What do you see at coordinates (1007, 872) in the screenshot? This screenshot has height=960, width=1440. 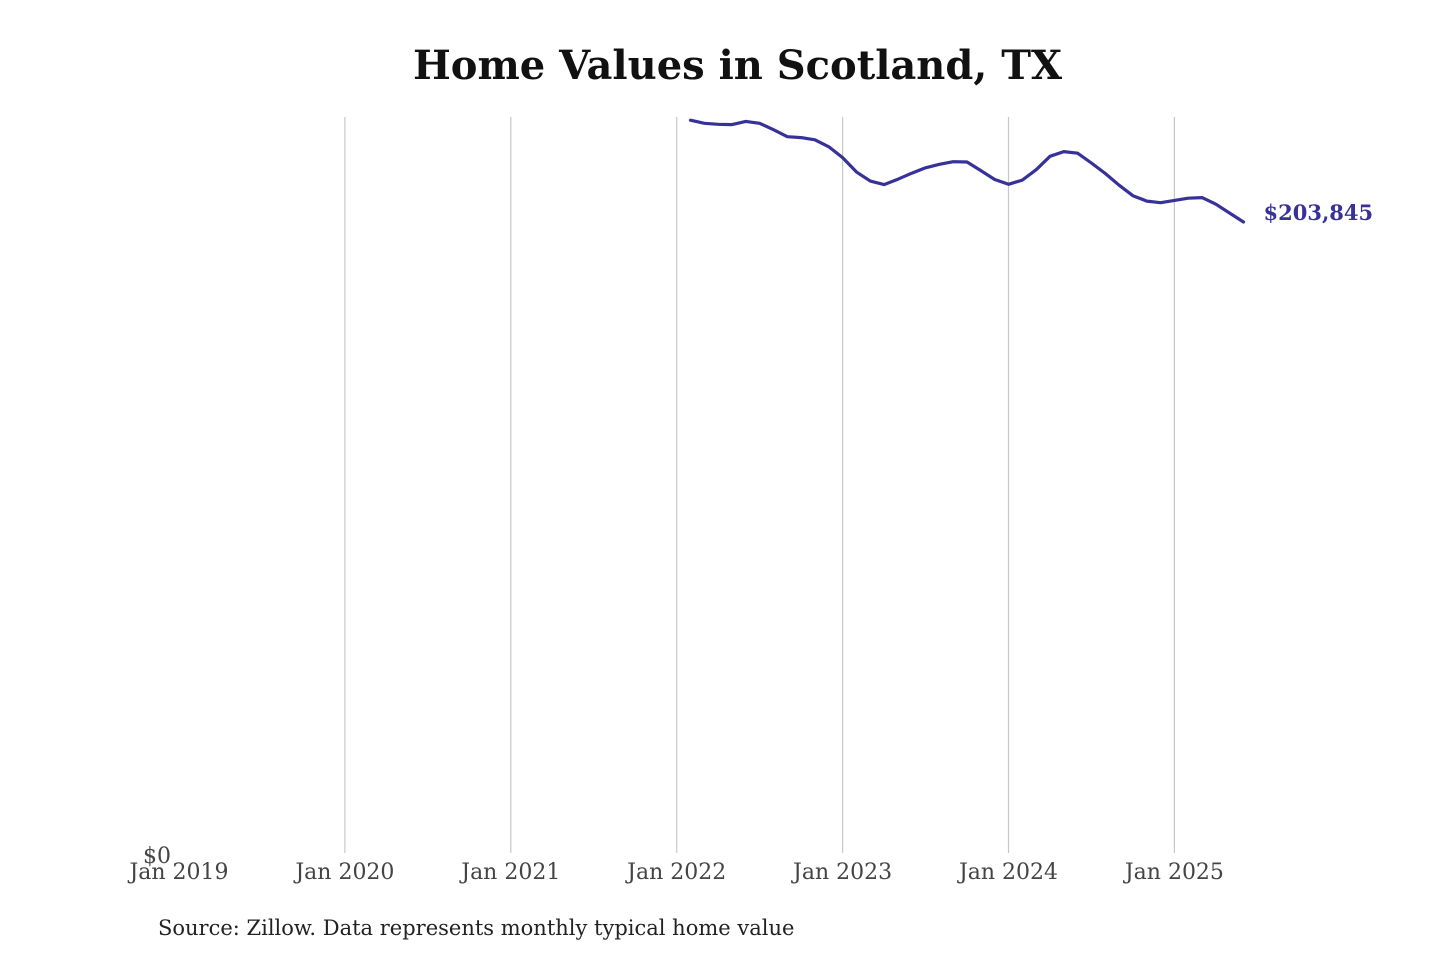 I see `x-tick-label: Jan 2024` at bounding box center [1007, 872].